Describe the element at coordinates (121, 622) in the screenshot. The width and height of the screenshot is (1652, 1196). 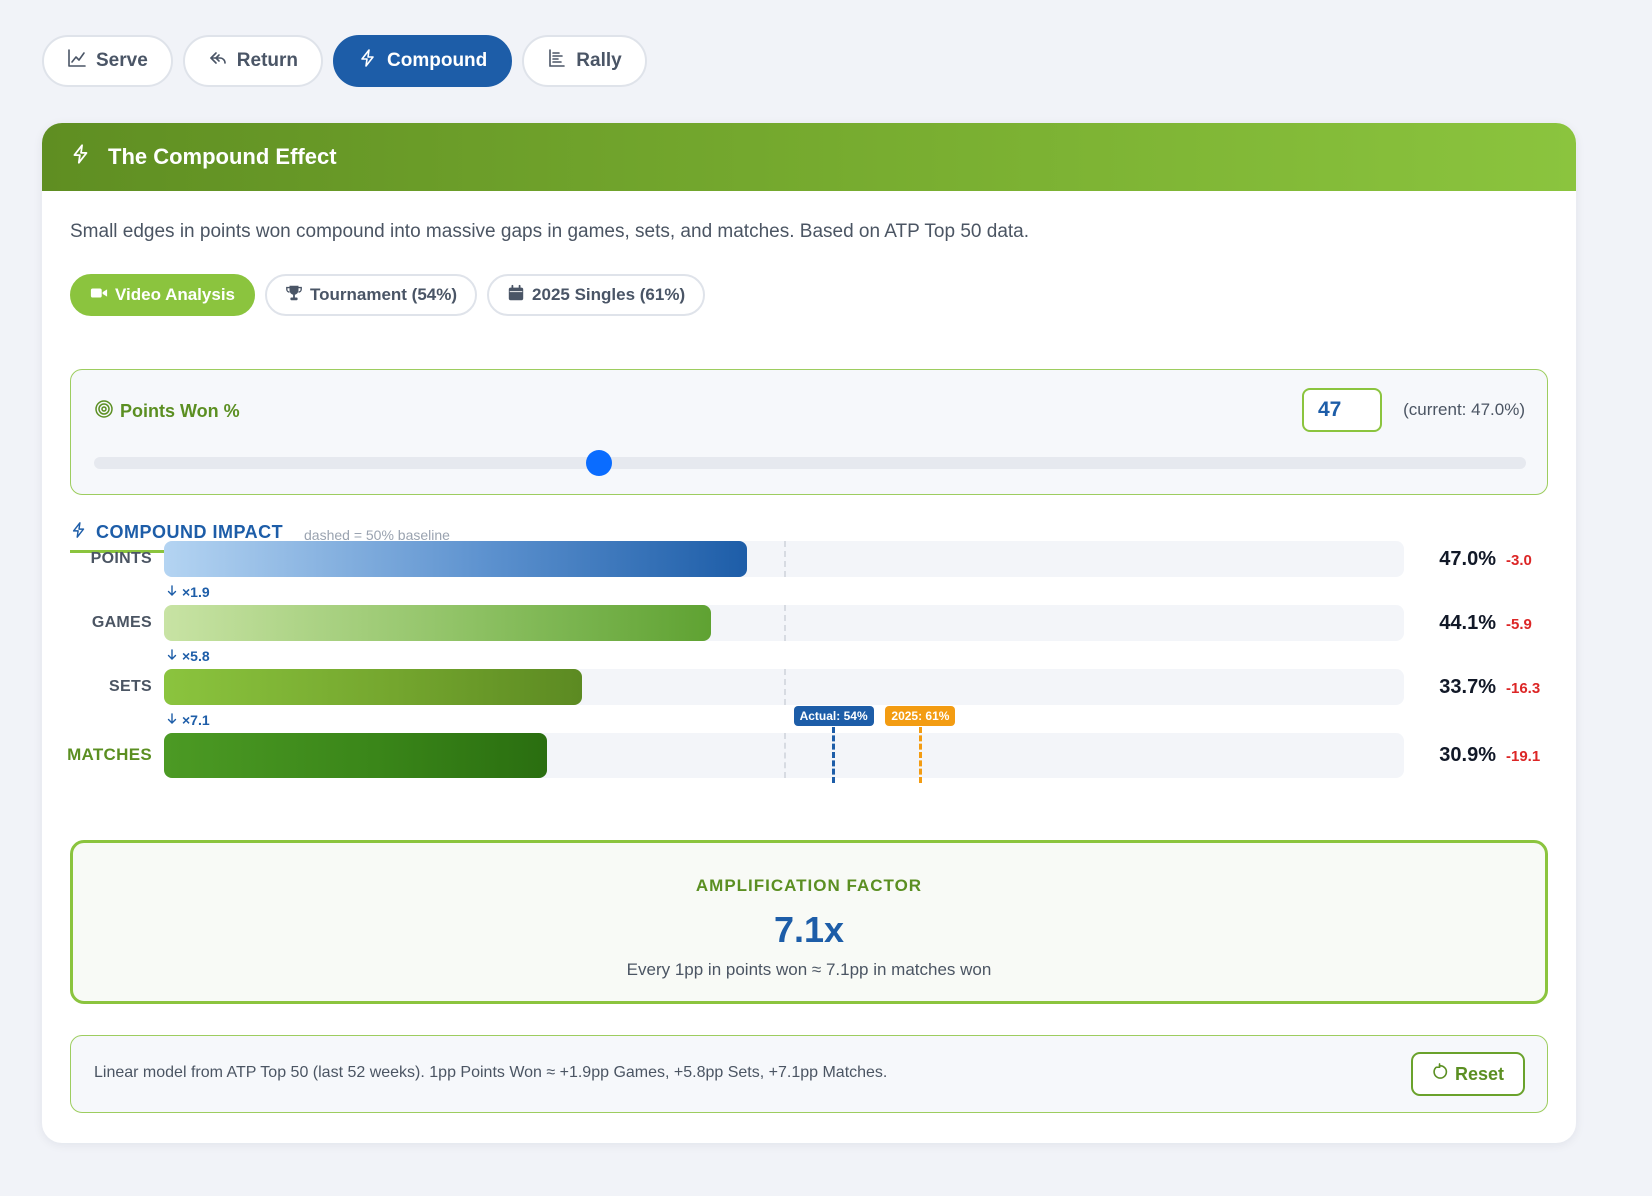
I see `row-label-games: GAMES` at that location.